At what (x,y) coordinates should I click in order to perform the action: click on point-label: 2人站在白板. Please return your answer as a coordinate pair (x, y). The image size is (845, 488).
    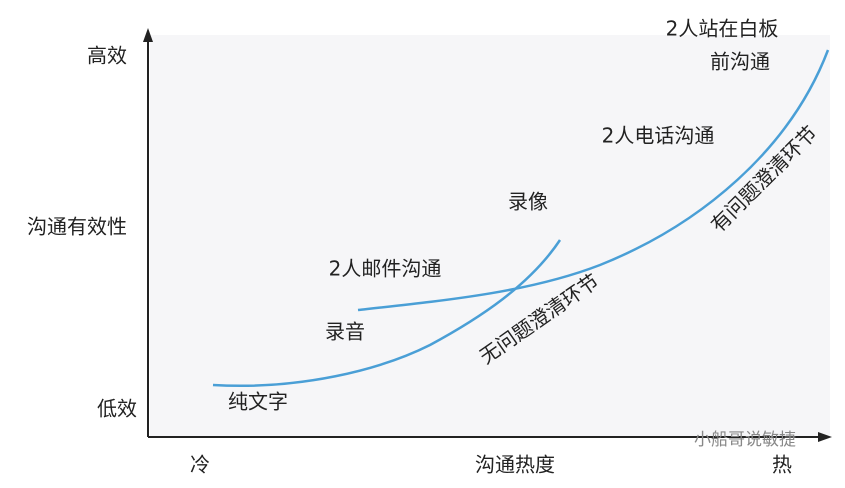
    Looking at the image, I should click on (722, 29).